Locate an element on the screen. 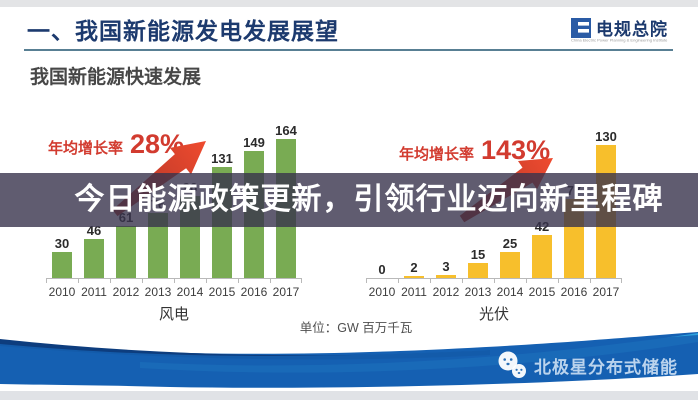 Image resolution: width=698 pixels, height=400 pixels. pv-x-axis: 2010 2011 2012 2013 2014 2015 2016 2017 is located at coordinates (494, 288).